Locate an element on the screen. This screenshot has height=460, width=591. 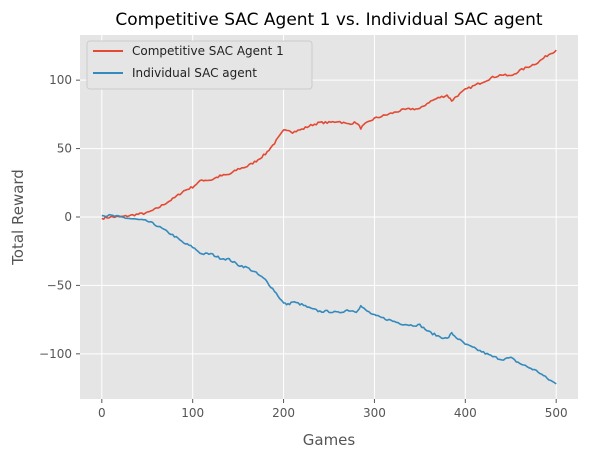
x-tick-label: 300 is located at coordinates (374, 413).